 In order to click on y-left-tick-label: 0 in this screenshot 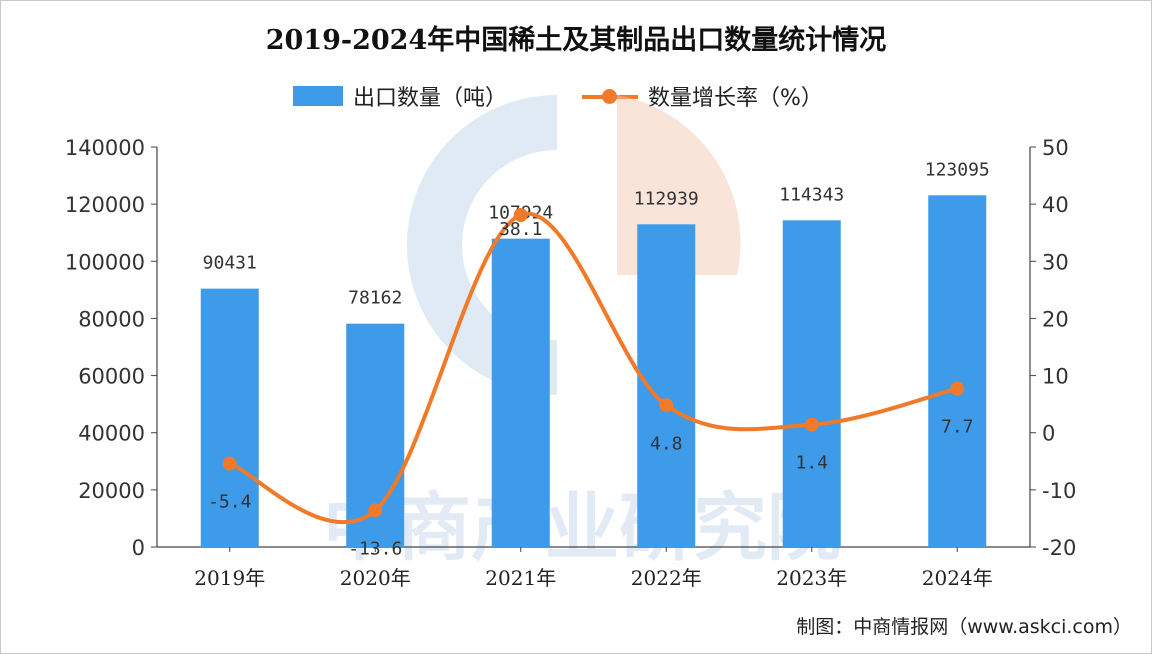, I will do `click(138, 548)`.